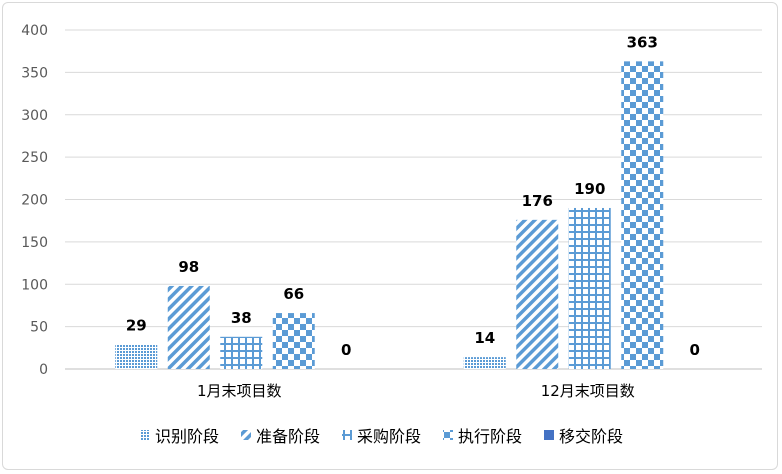 The image size is (782, 474). I want to click on data-label: 14, so click(484, 338).